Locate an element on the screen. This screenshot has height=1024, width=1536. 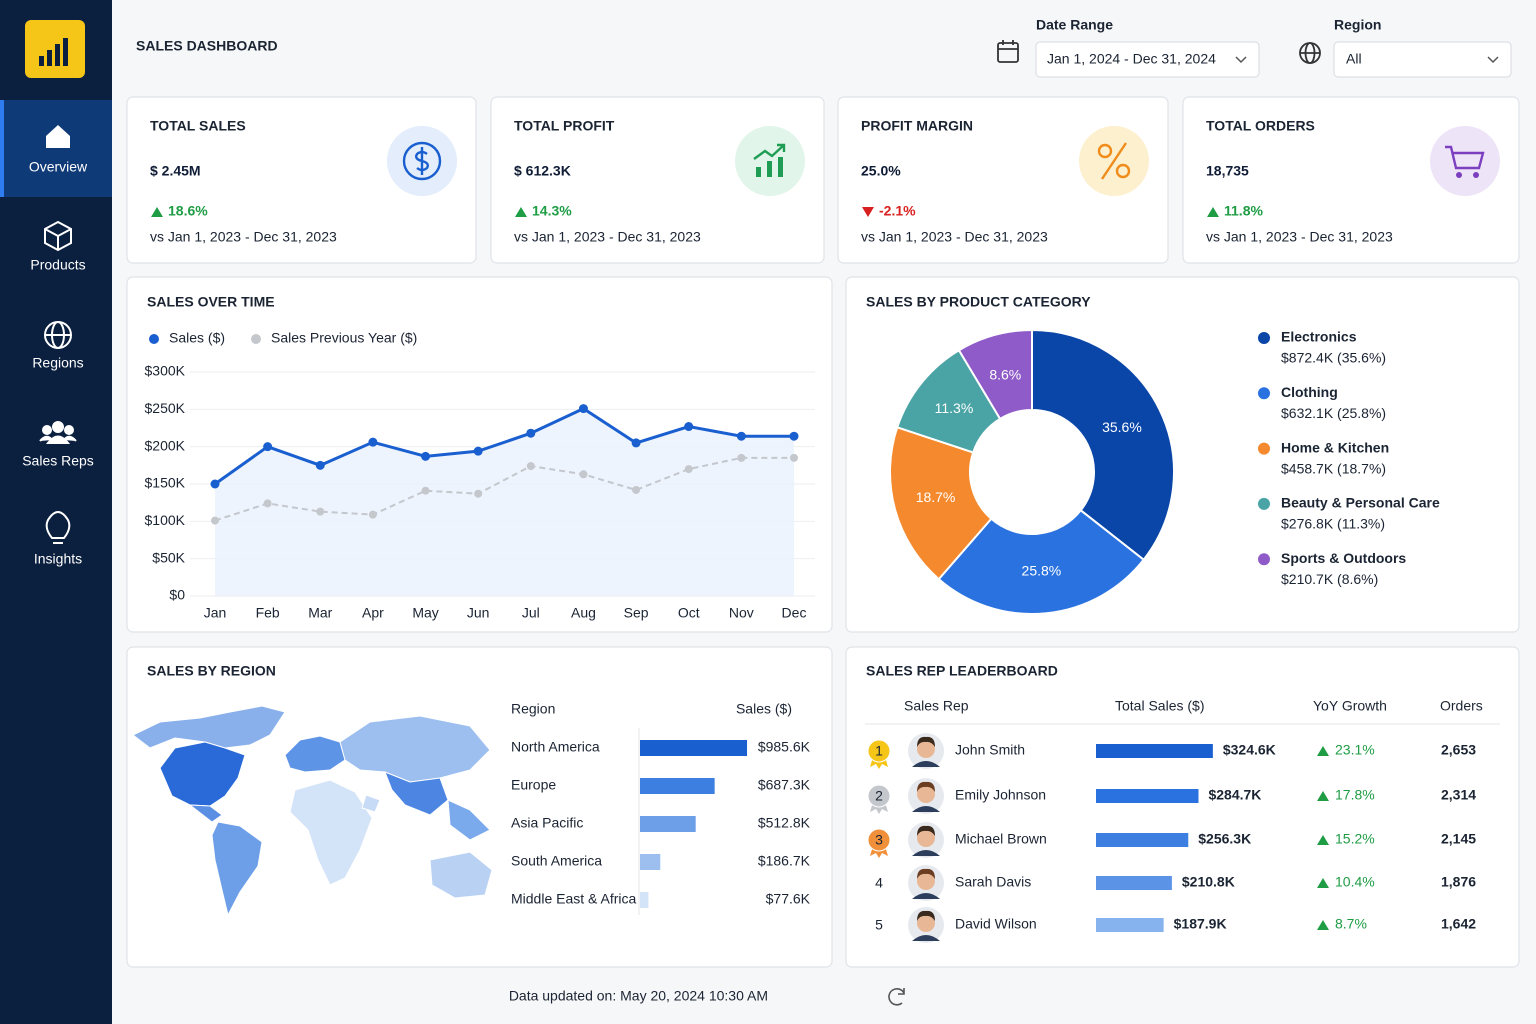
rank: 5 is located at coordinates (879, 925).